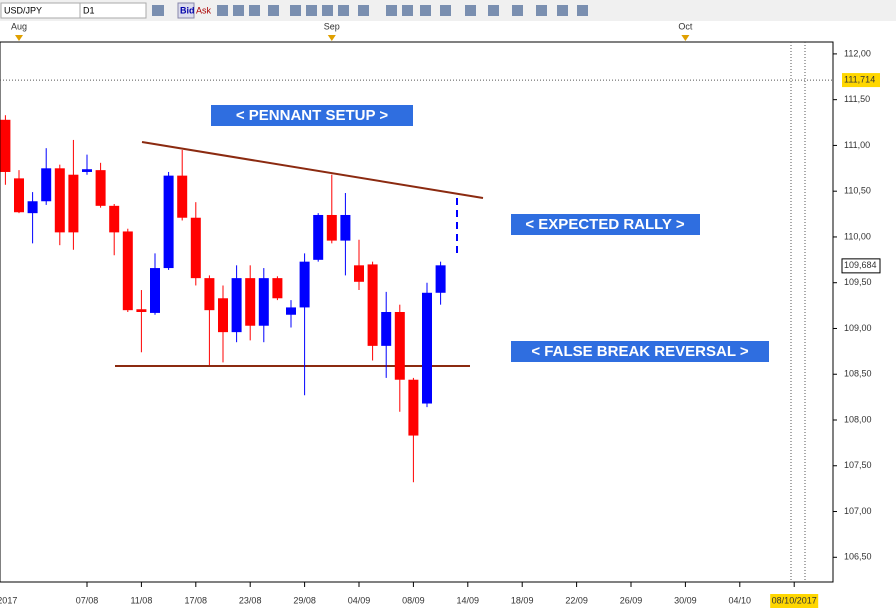  I want to click on x-tick-label: 08/09, so click(413, 600).